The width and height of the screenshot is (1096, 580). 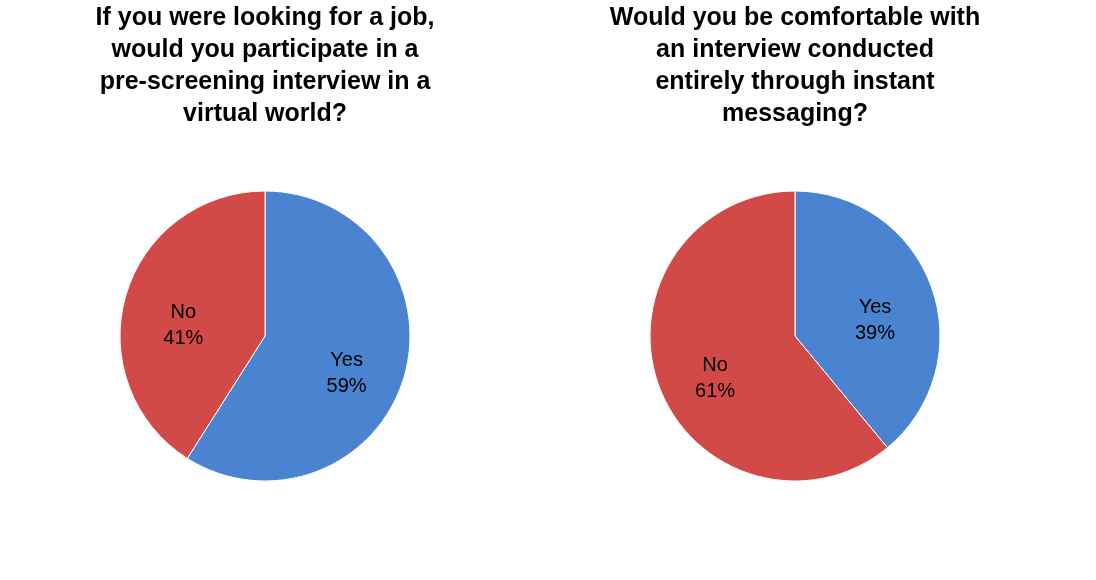 I want to click on data-label: 59%, so click(x=346, y=384).